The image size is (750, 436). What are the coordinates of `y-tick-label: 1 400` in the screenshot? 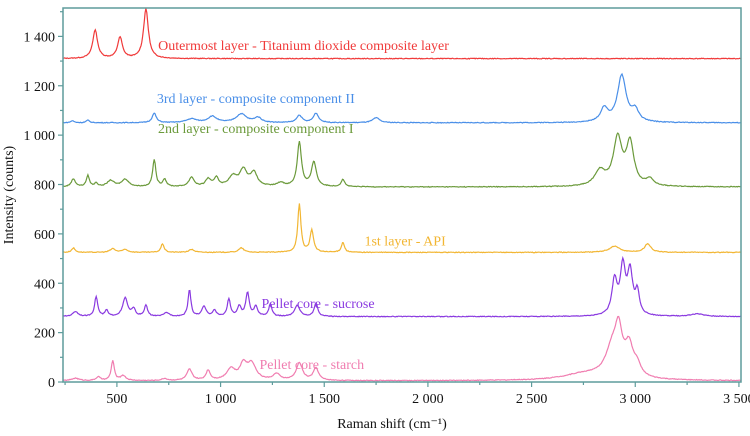 It's located at (40, 37).